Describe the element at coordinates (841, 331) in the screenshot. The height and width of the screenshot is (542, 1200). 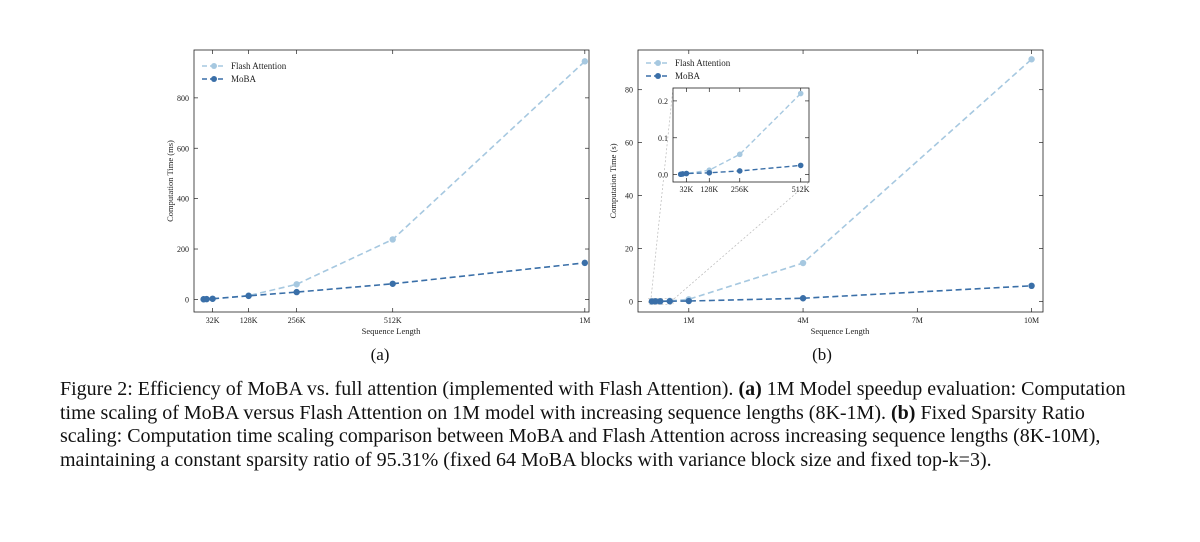
I see `chart-b-xlabel: Sequence Length` at that location.